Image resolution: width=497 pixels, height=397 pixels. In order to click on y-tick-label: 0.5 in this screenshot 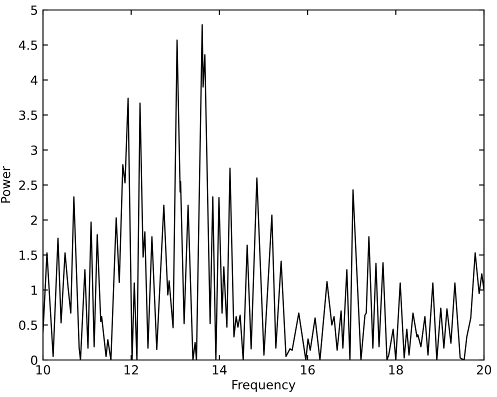, I will do `click(28, 325)`.